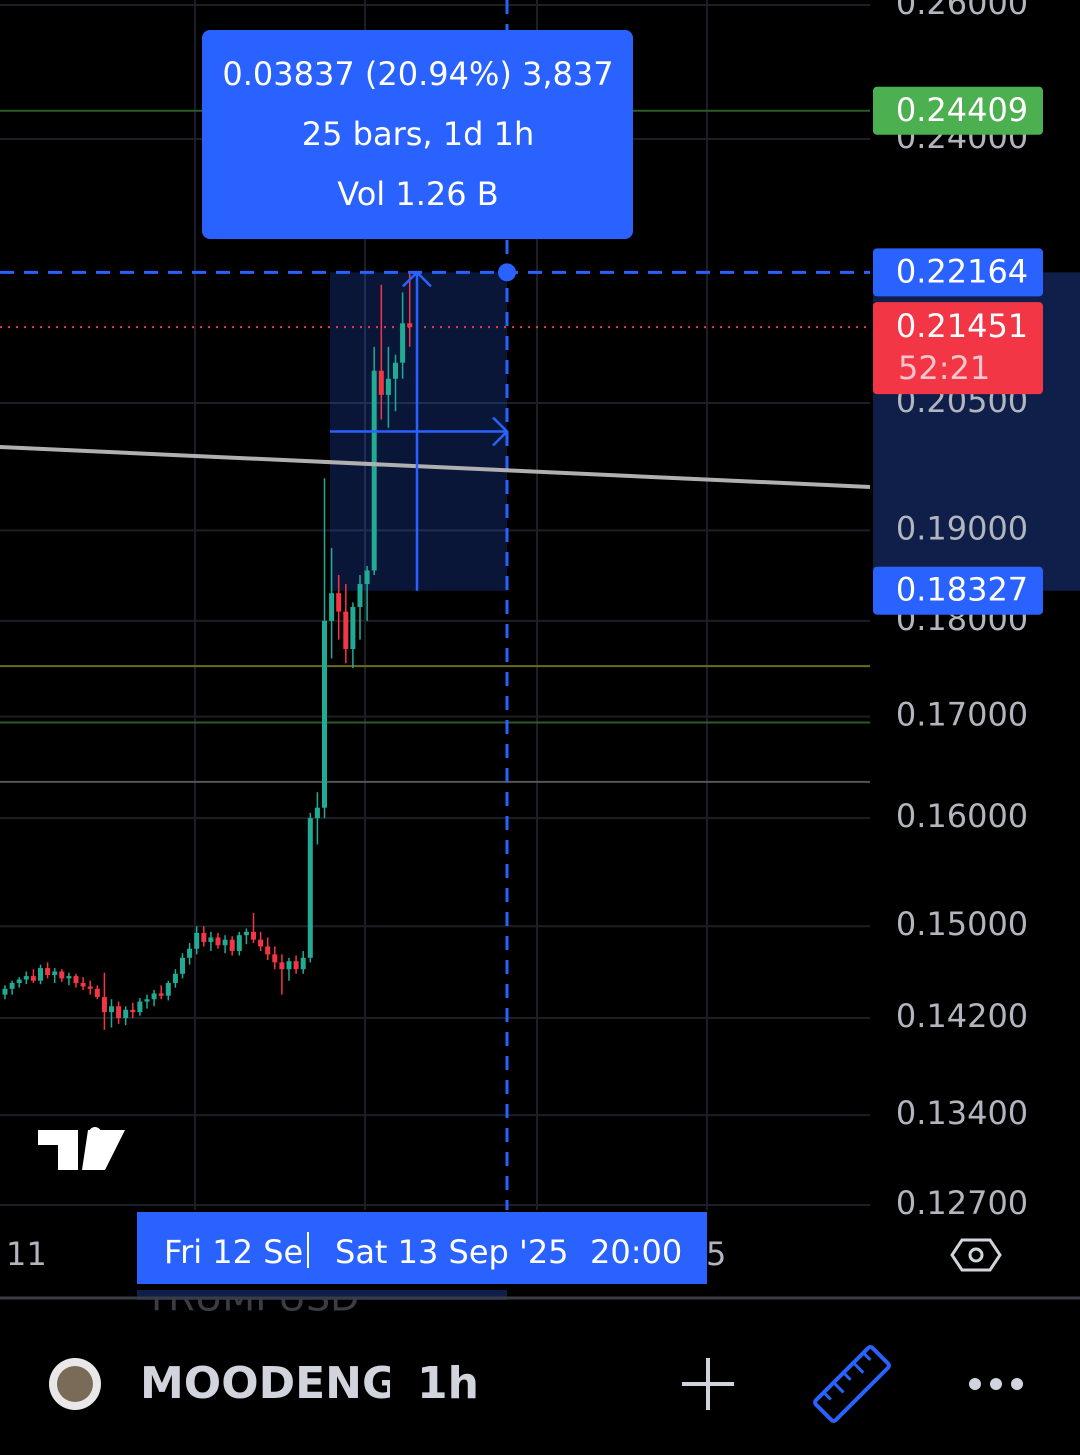 The image size is (1080, 1455). I want to click on interval: 1h, so click(448, 1383).